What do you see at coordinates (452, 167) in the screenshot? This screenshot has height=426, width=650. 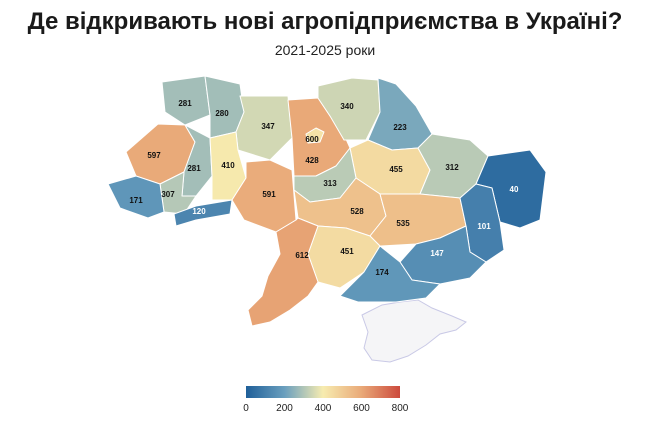 I see `region-label-kharkiv: 312` at bounding box center [452, 167].